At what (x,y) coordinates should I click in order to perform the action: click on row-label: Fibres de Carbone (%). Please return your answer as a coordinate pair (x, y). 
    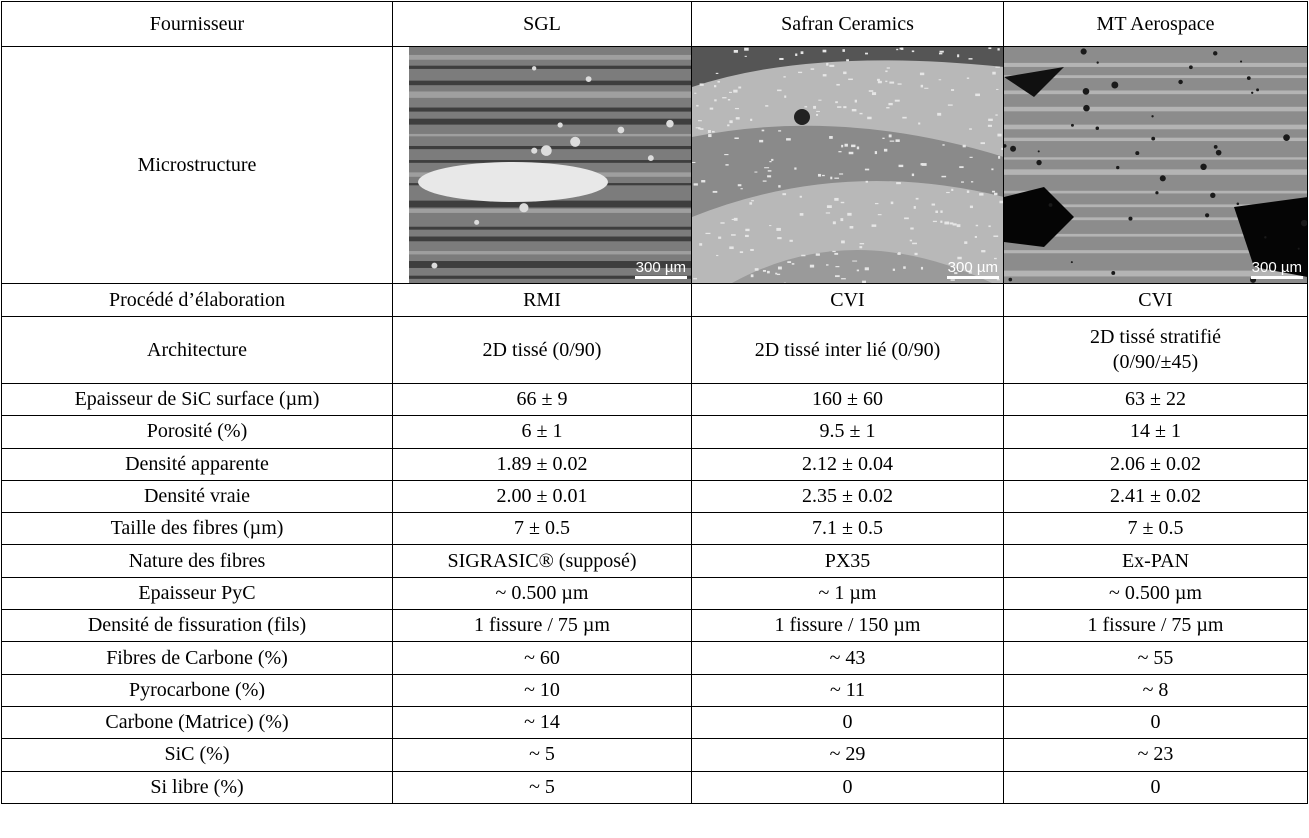
    Looking at the image, I should click on (197, 658).